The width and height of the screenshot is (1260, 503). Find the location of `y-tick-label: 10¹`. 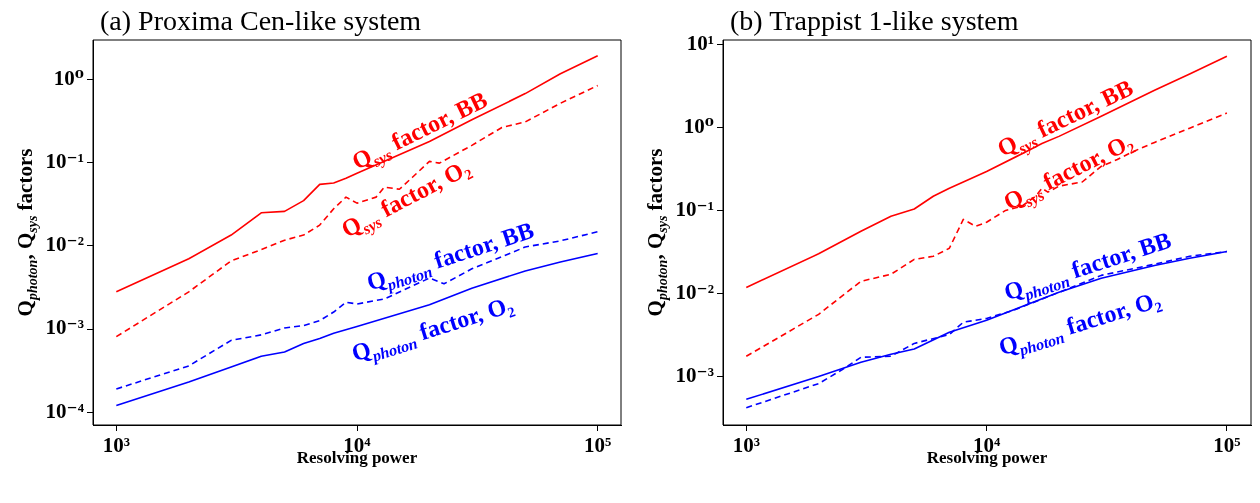

y-tick-label: 10¹ is located at coordinates (700, 42).